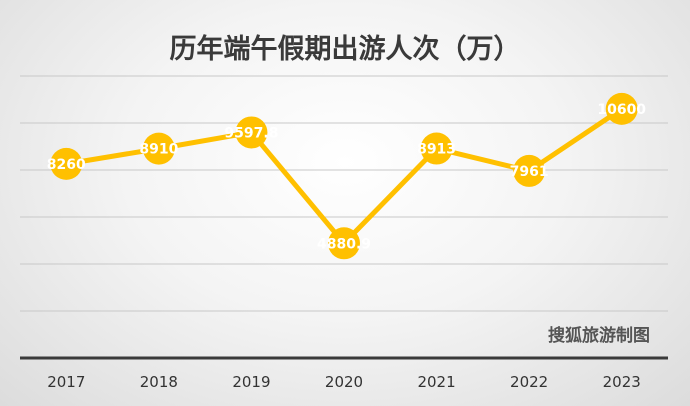 The width and height of the screenshot is (690, 406). What do you see at coordinates (66, 382) in the screenshot?
I see `x-tick-label: 2017` at bounding box center [66, 382].